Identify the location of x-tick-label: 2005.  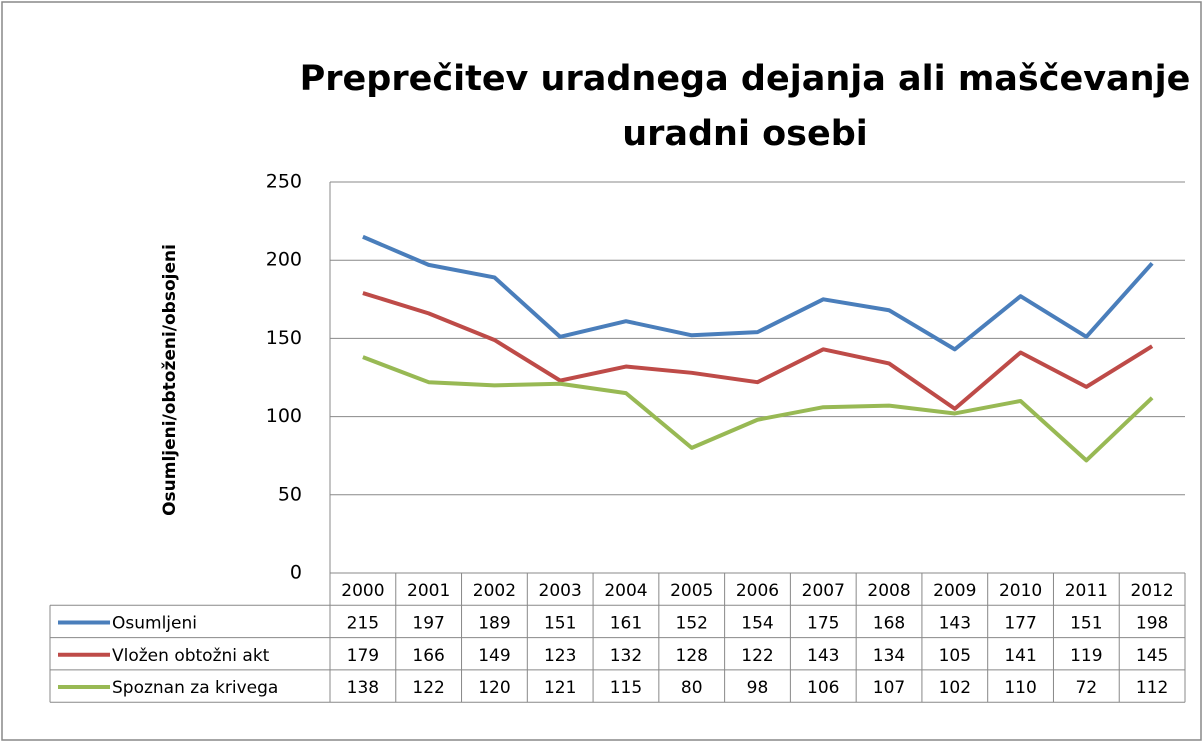
(691, 591).